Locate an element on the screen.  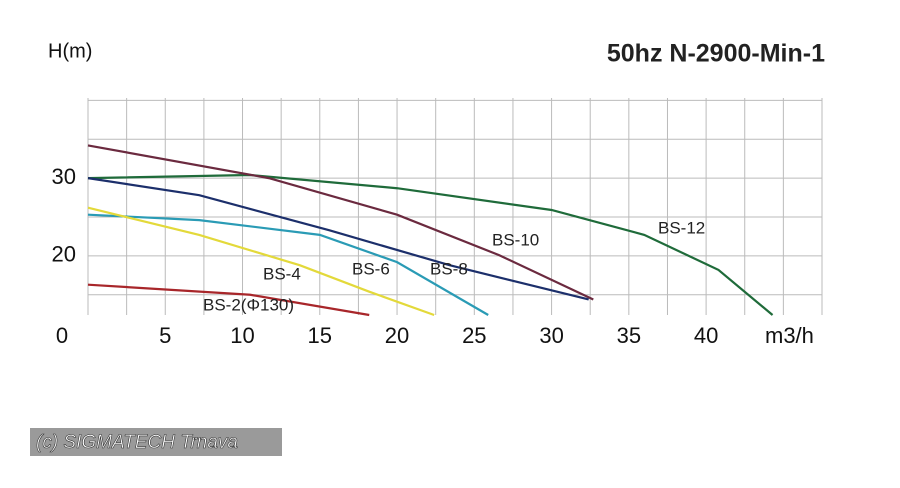
x-tick-label: 5 is located at coordinates (165, 335).